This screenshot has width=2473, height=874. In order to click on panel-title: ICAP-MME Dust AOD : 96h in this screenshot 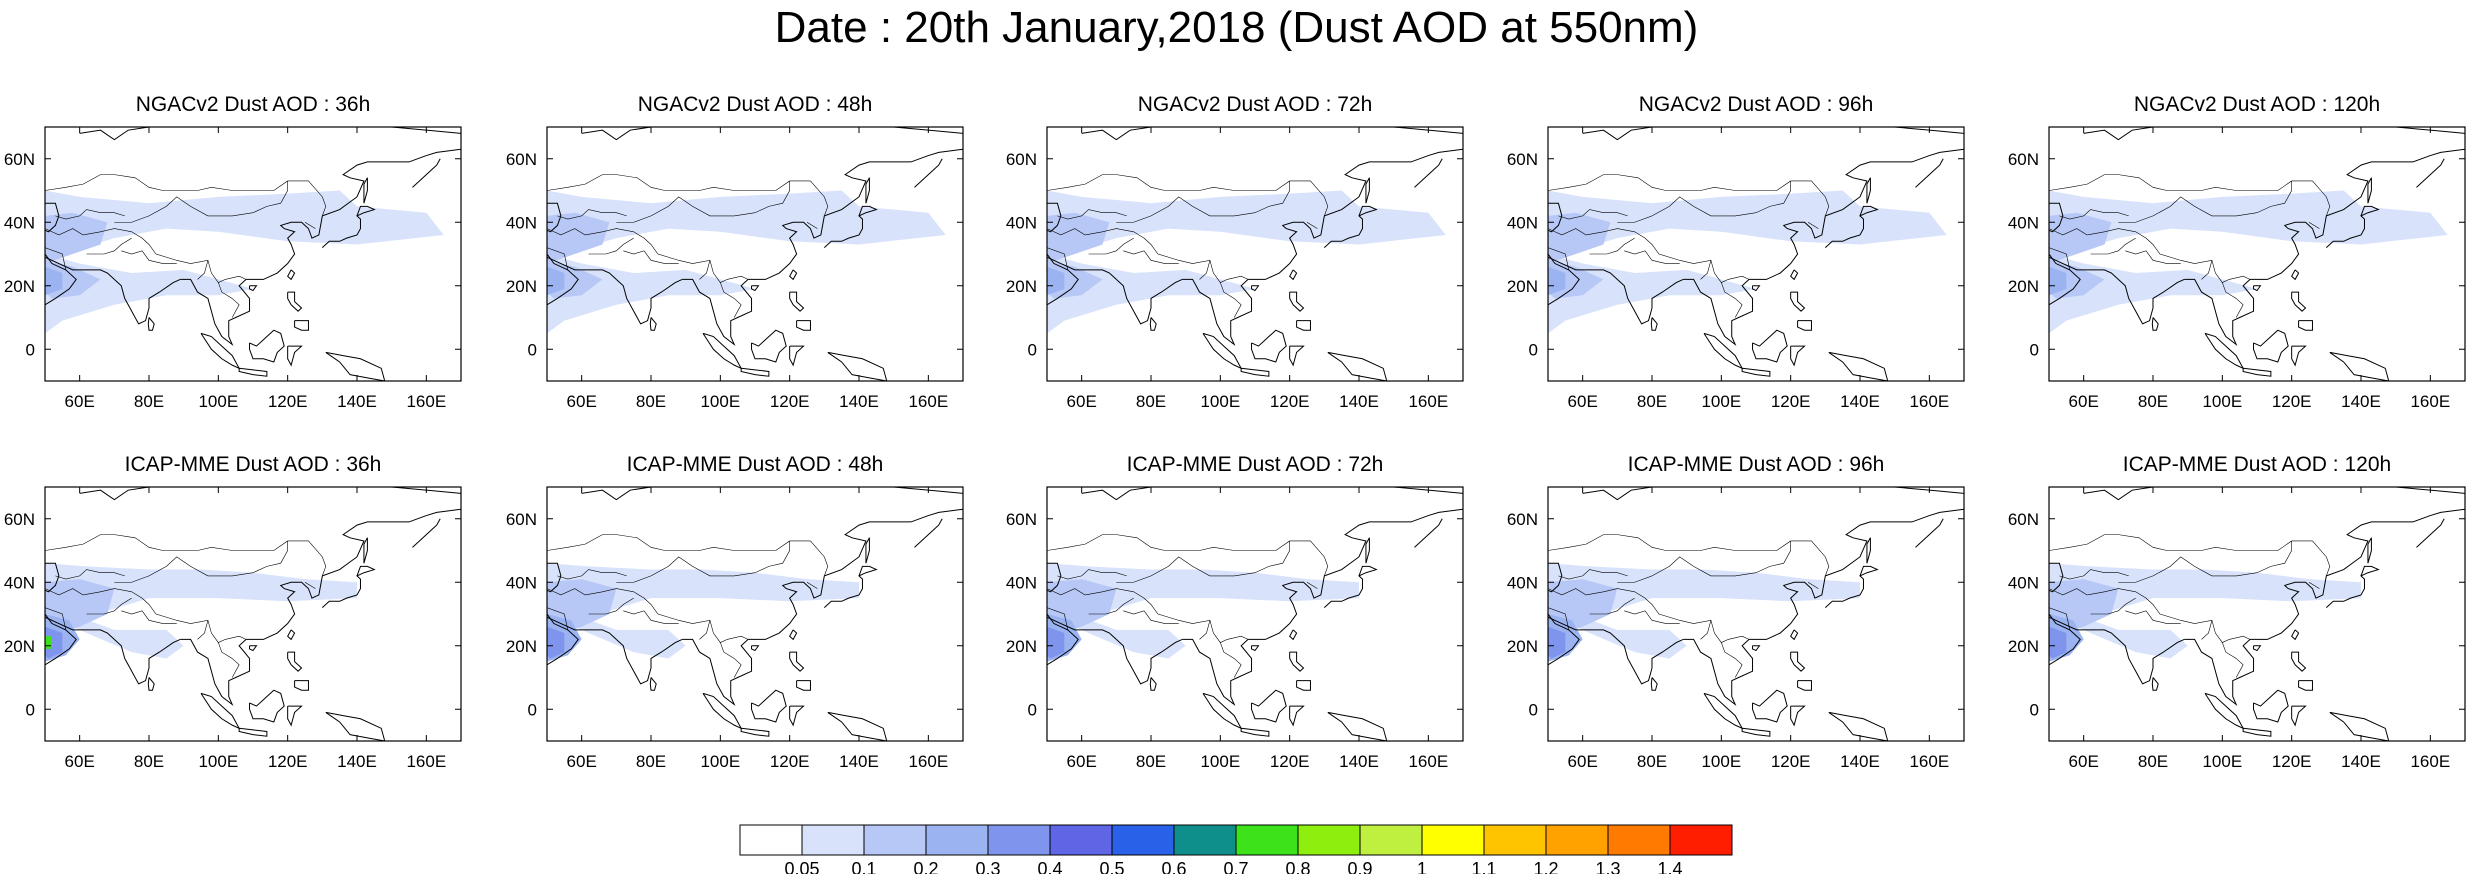, I will do `click(1756, 464)`.